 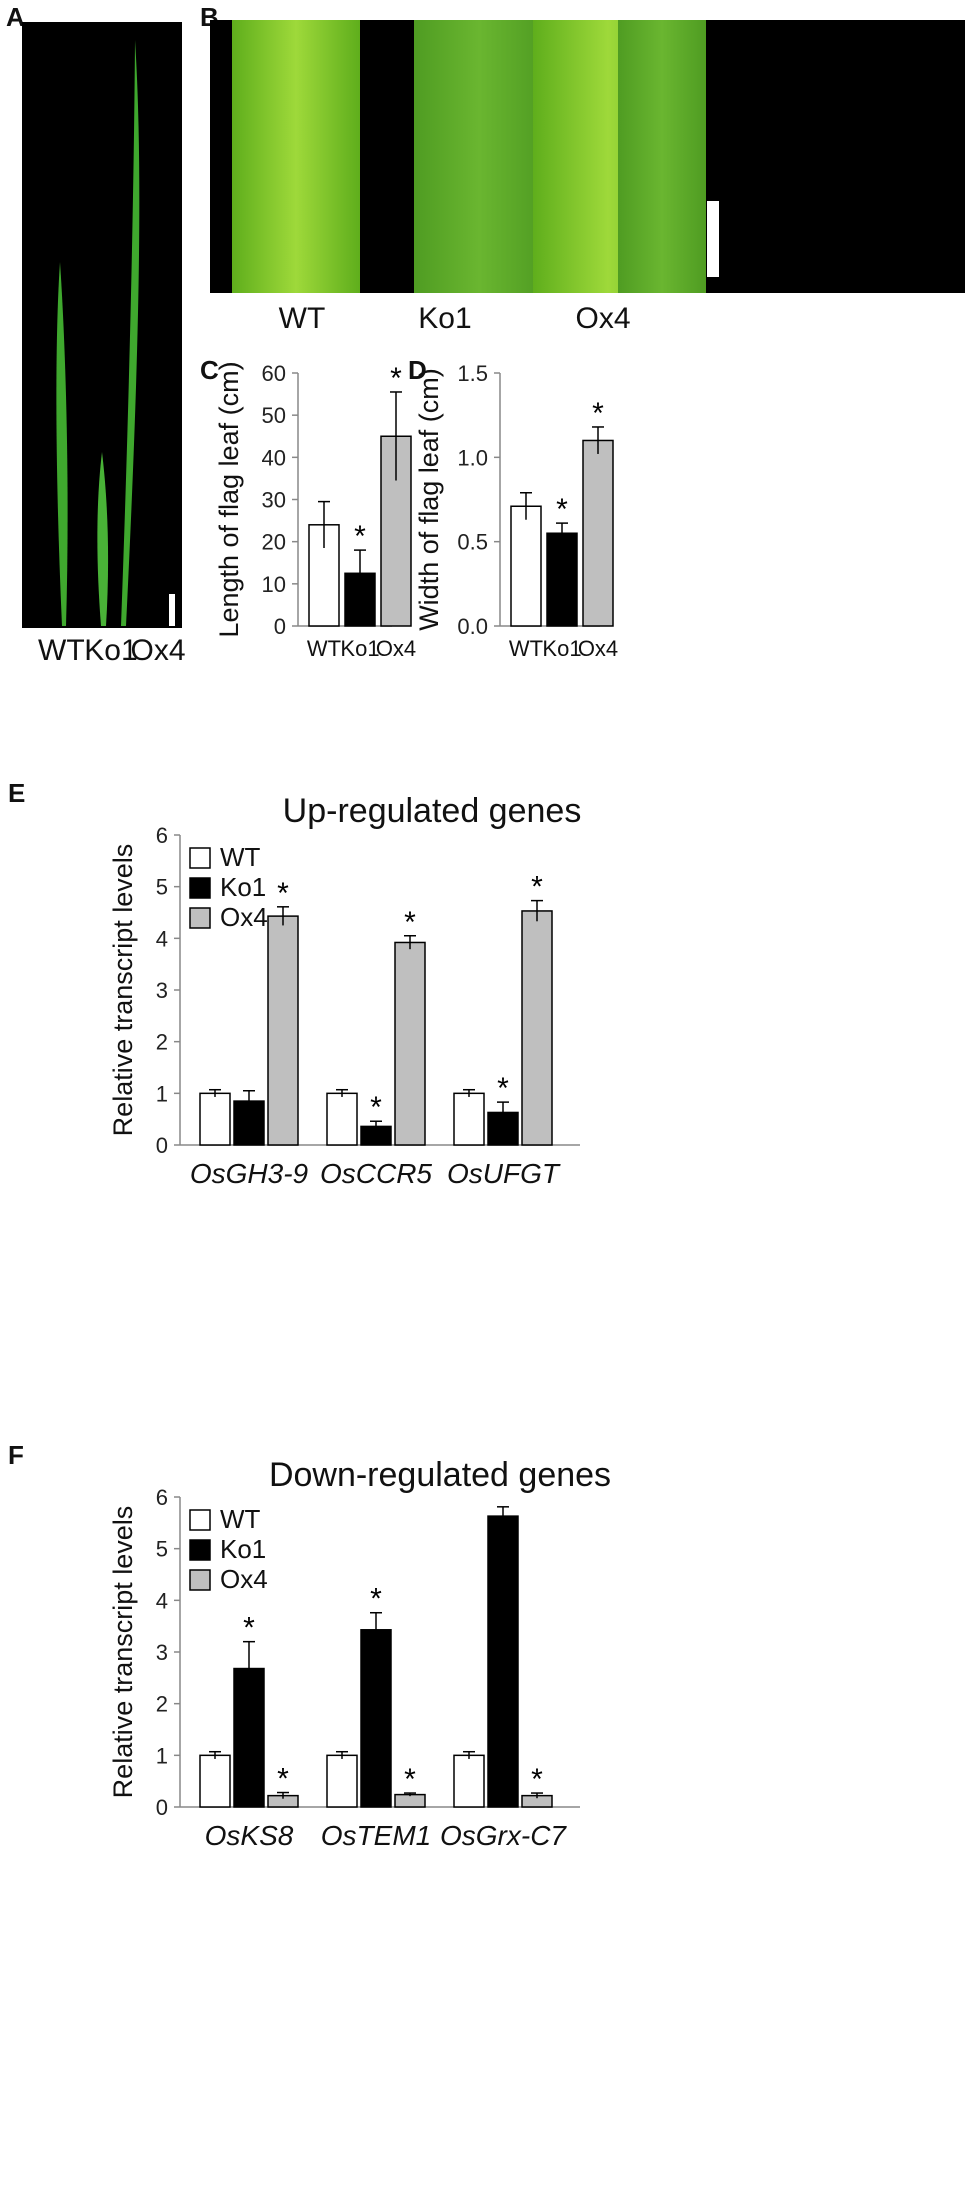 What do you see at coordinates (603, 318) in the screenshot?
I see `photo-b-label-ox4: Ox4` at bounding box center [603, 318].